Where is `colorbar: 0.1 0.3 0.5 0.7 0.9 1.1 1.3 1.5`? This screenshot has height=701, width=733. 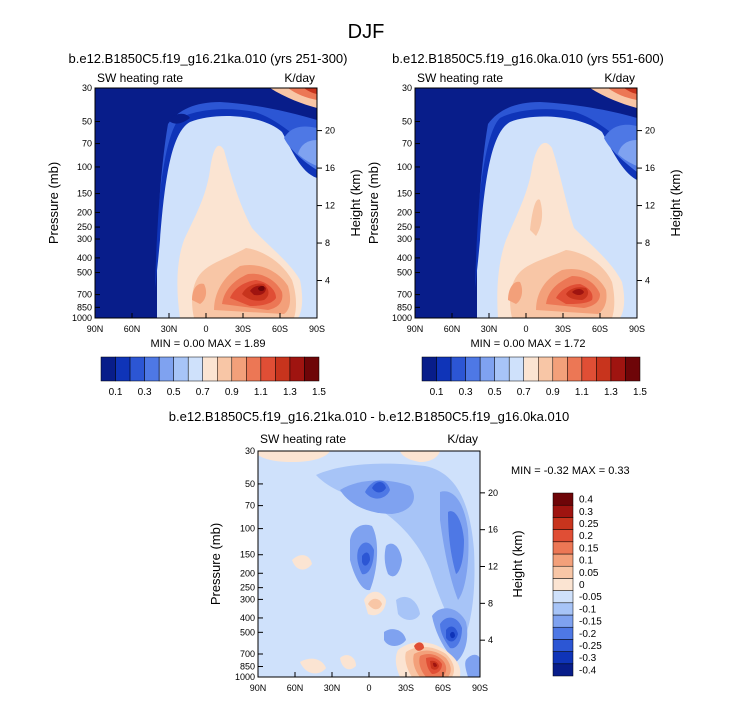
colorbar: 0.1 0.3 0.5 0.7 0.9 1.1 1.3 1.5 is located at coordinates (534, 377).